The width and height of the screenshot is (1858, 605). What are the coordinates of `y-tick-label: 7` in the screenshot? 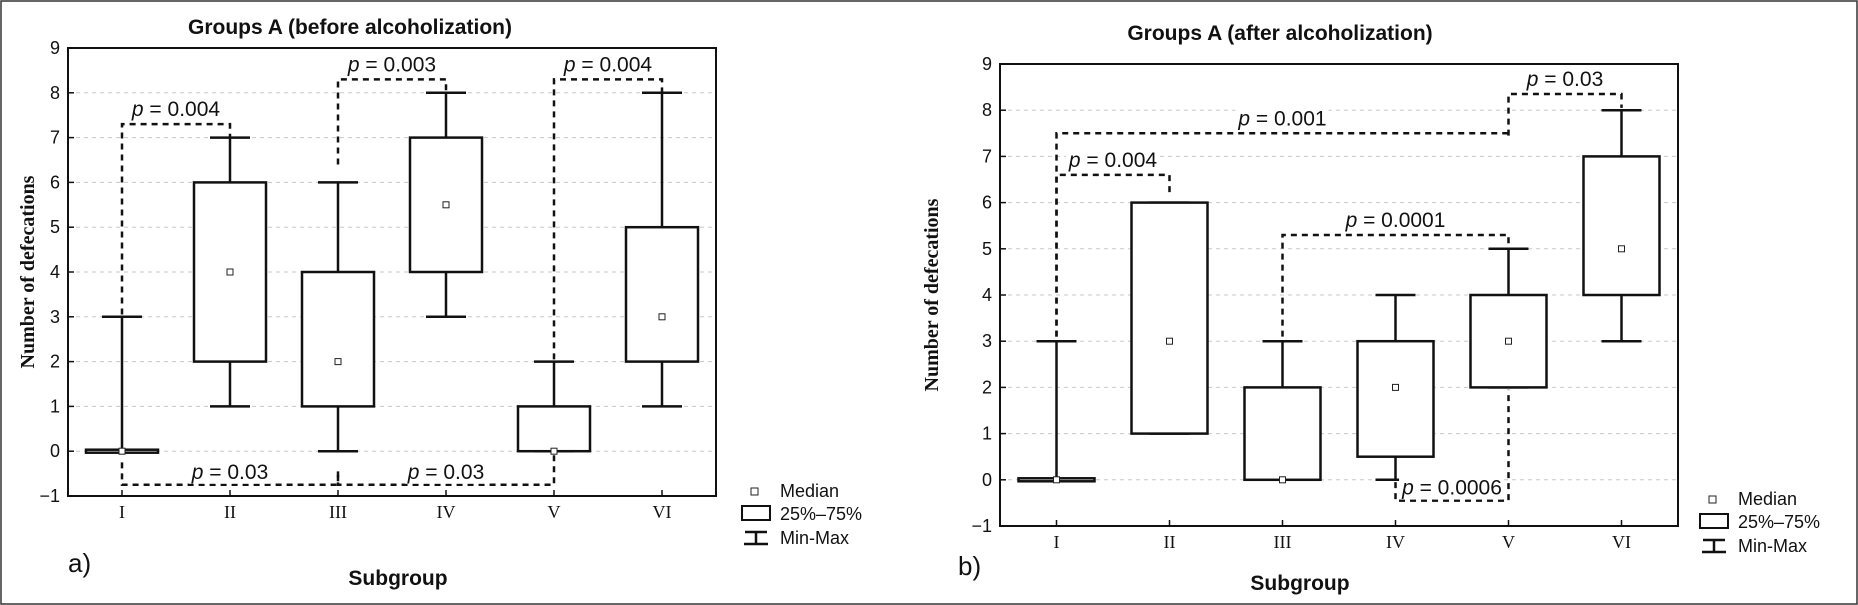 It's located at (987, 156).